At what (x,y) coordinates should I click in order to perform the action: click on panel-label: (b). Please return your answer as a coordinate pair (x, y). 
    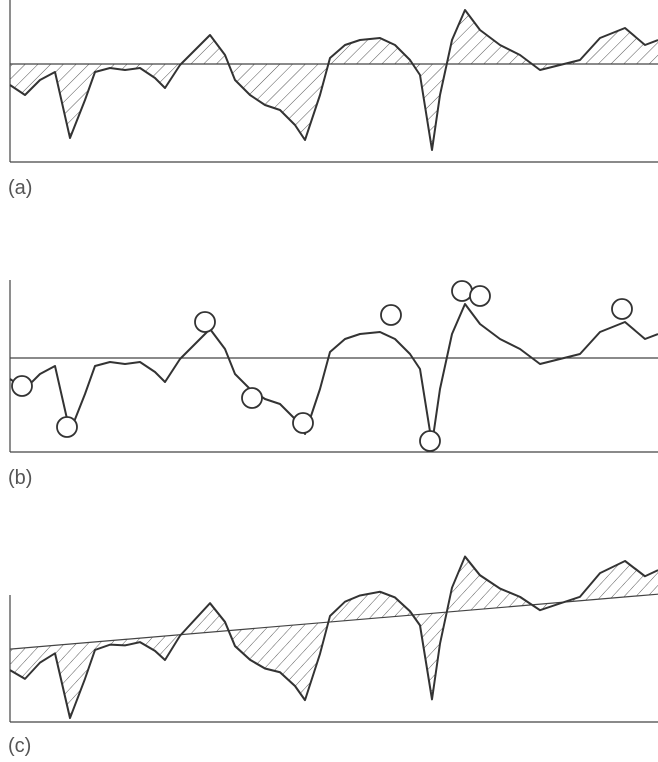
    Looking at the image, I should click on (20, 478).